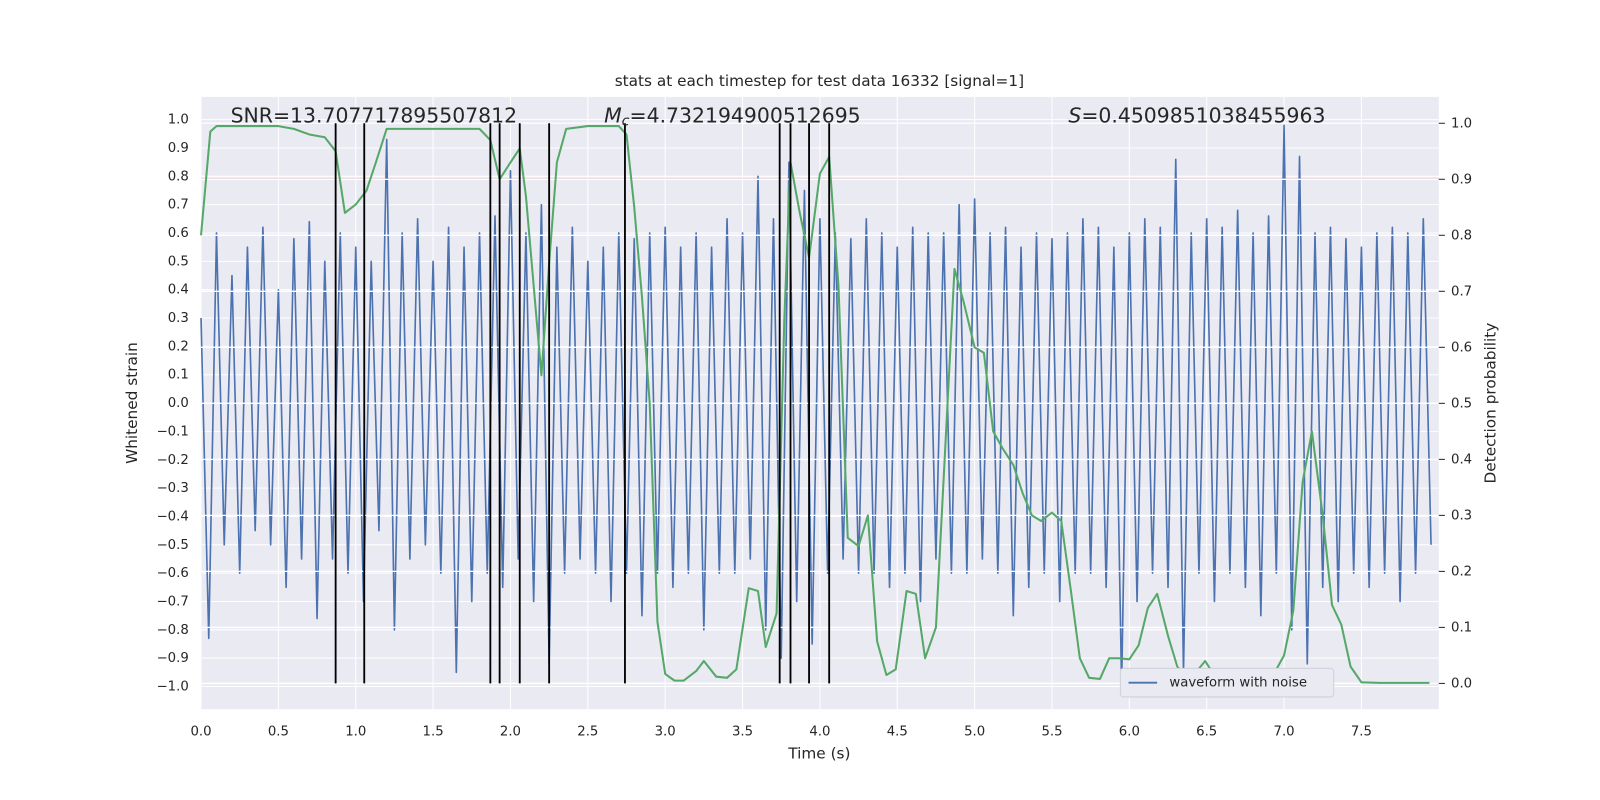 This screenshot has height=800, width=1600. What do you see at coordinates (818, 754) in the screenshot?
I see `x-axis-label: Time (s)` at bounding box center [818, 754].